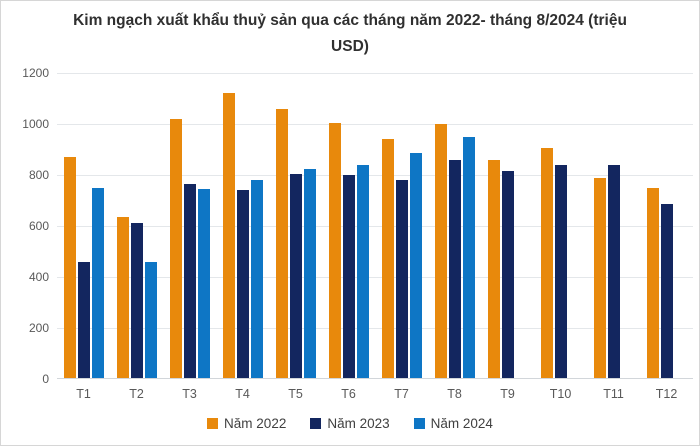 The height and width of the screenshot is (446, 700). I want to click on y-axis-labels: 0 200 400 600 800 1000 1200, so click(29, 226).